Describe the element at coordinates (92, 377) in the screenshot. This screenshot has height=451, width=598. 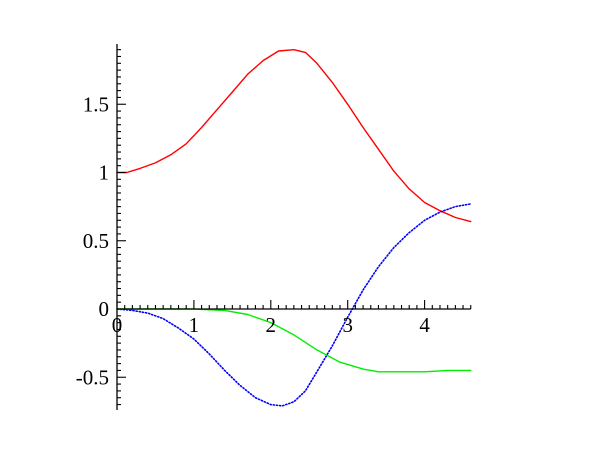
I see `y-tick-label: -0.5` at that location.